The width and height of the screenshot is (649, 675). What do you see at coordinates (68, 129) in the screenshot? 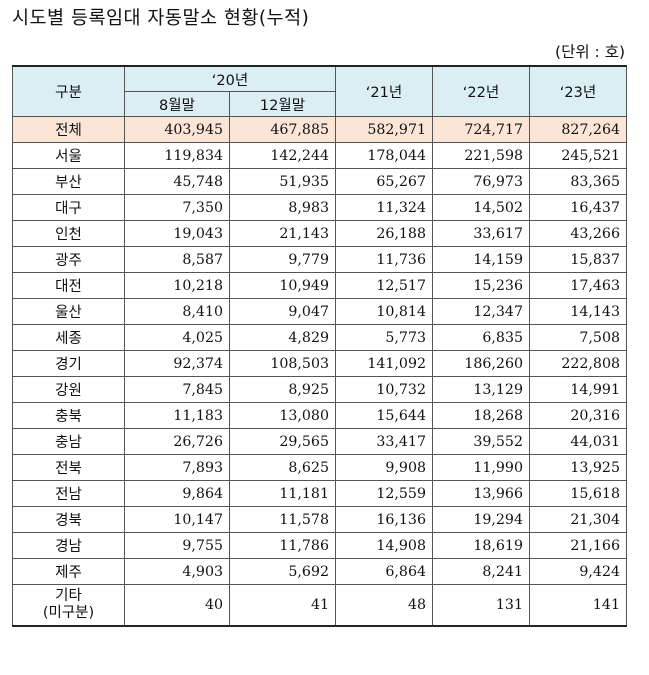
I see `region-cell: 전체` at bounding box center [68, 129].